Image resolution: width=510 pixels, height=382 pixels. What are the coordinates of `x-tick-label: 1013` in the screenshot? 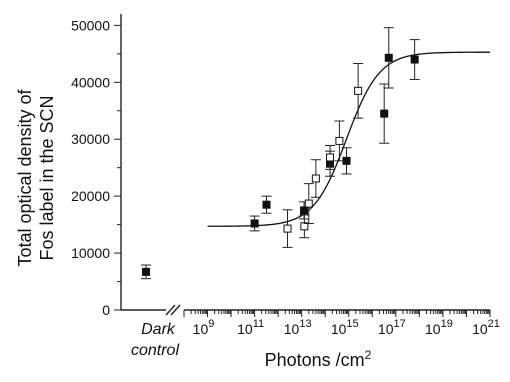 It's located at (298, 327).